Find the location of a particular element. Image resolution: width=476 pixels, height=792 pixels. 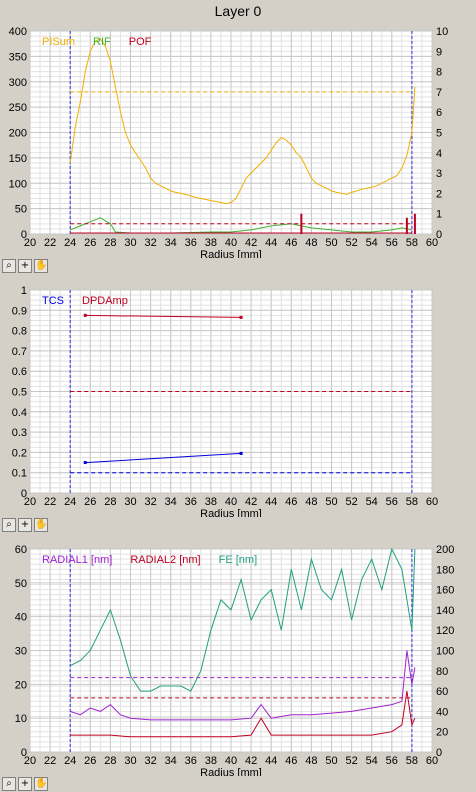

y2-tick-label: 9 is located at coordinates (439, 52).